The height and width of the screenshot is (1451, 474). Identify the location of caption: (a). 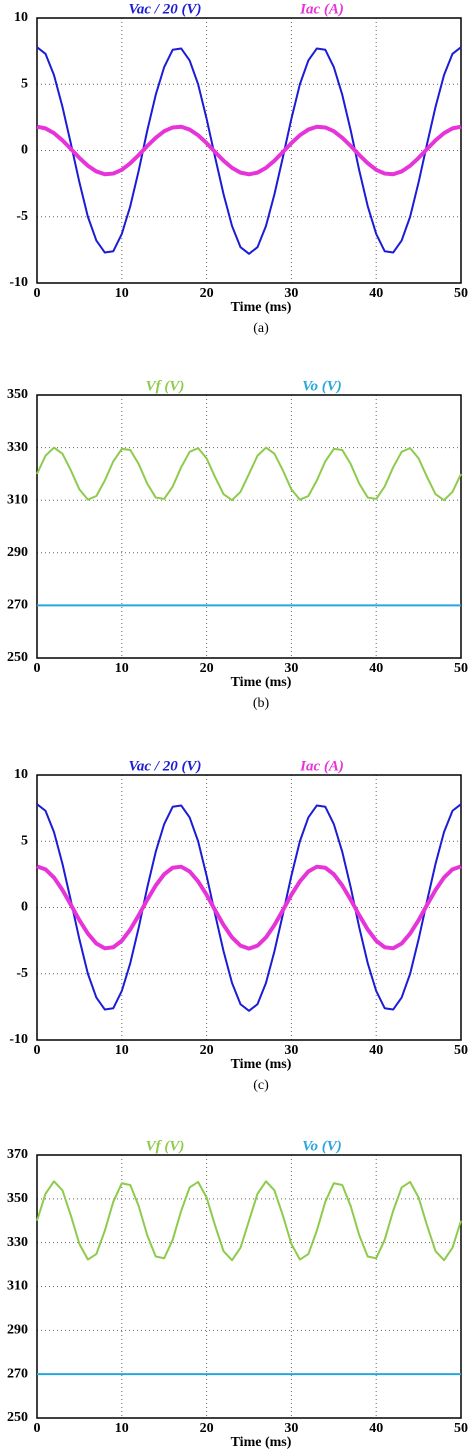
(261, 328).